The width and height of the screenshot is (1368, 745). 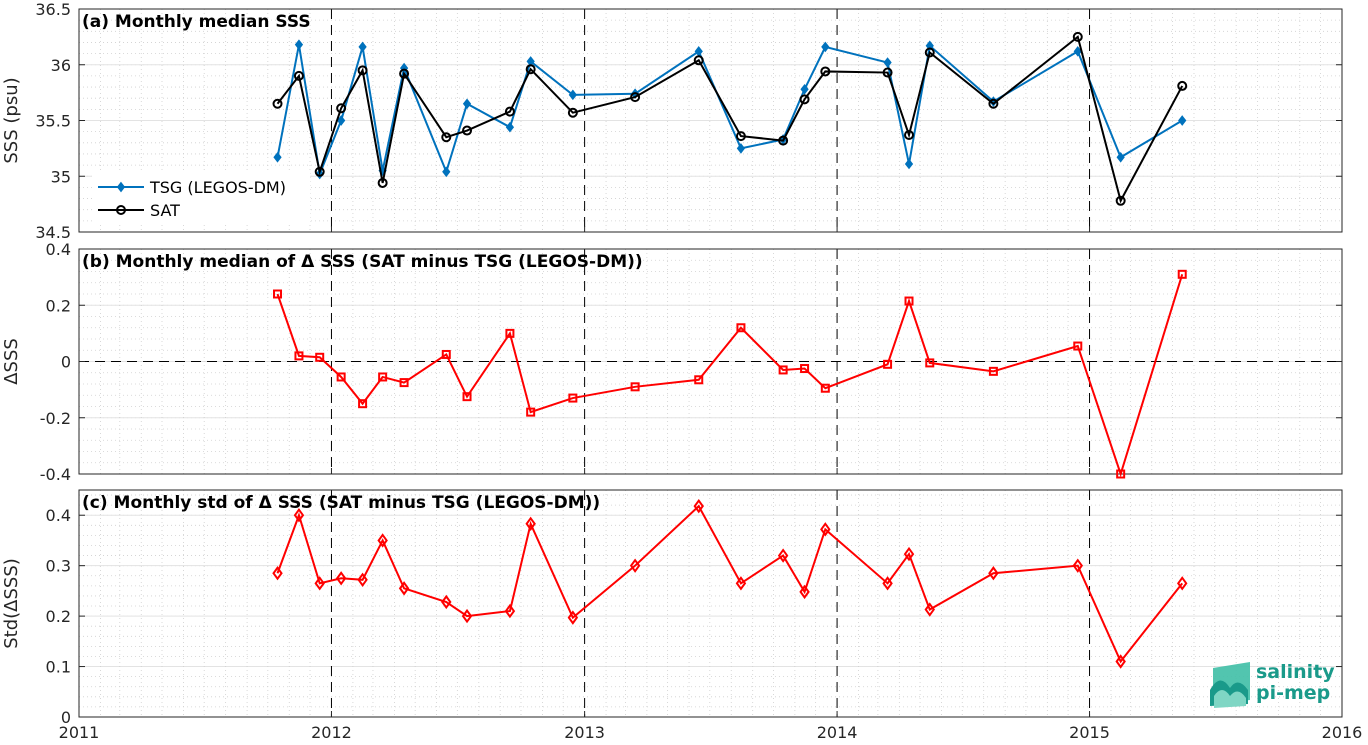 What do you see at coordinates (1089, 732) in the screenshot?
I see `x-tick-label: 2015` at bounding box center [1089, 732].